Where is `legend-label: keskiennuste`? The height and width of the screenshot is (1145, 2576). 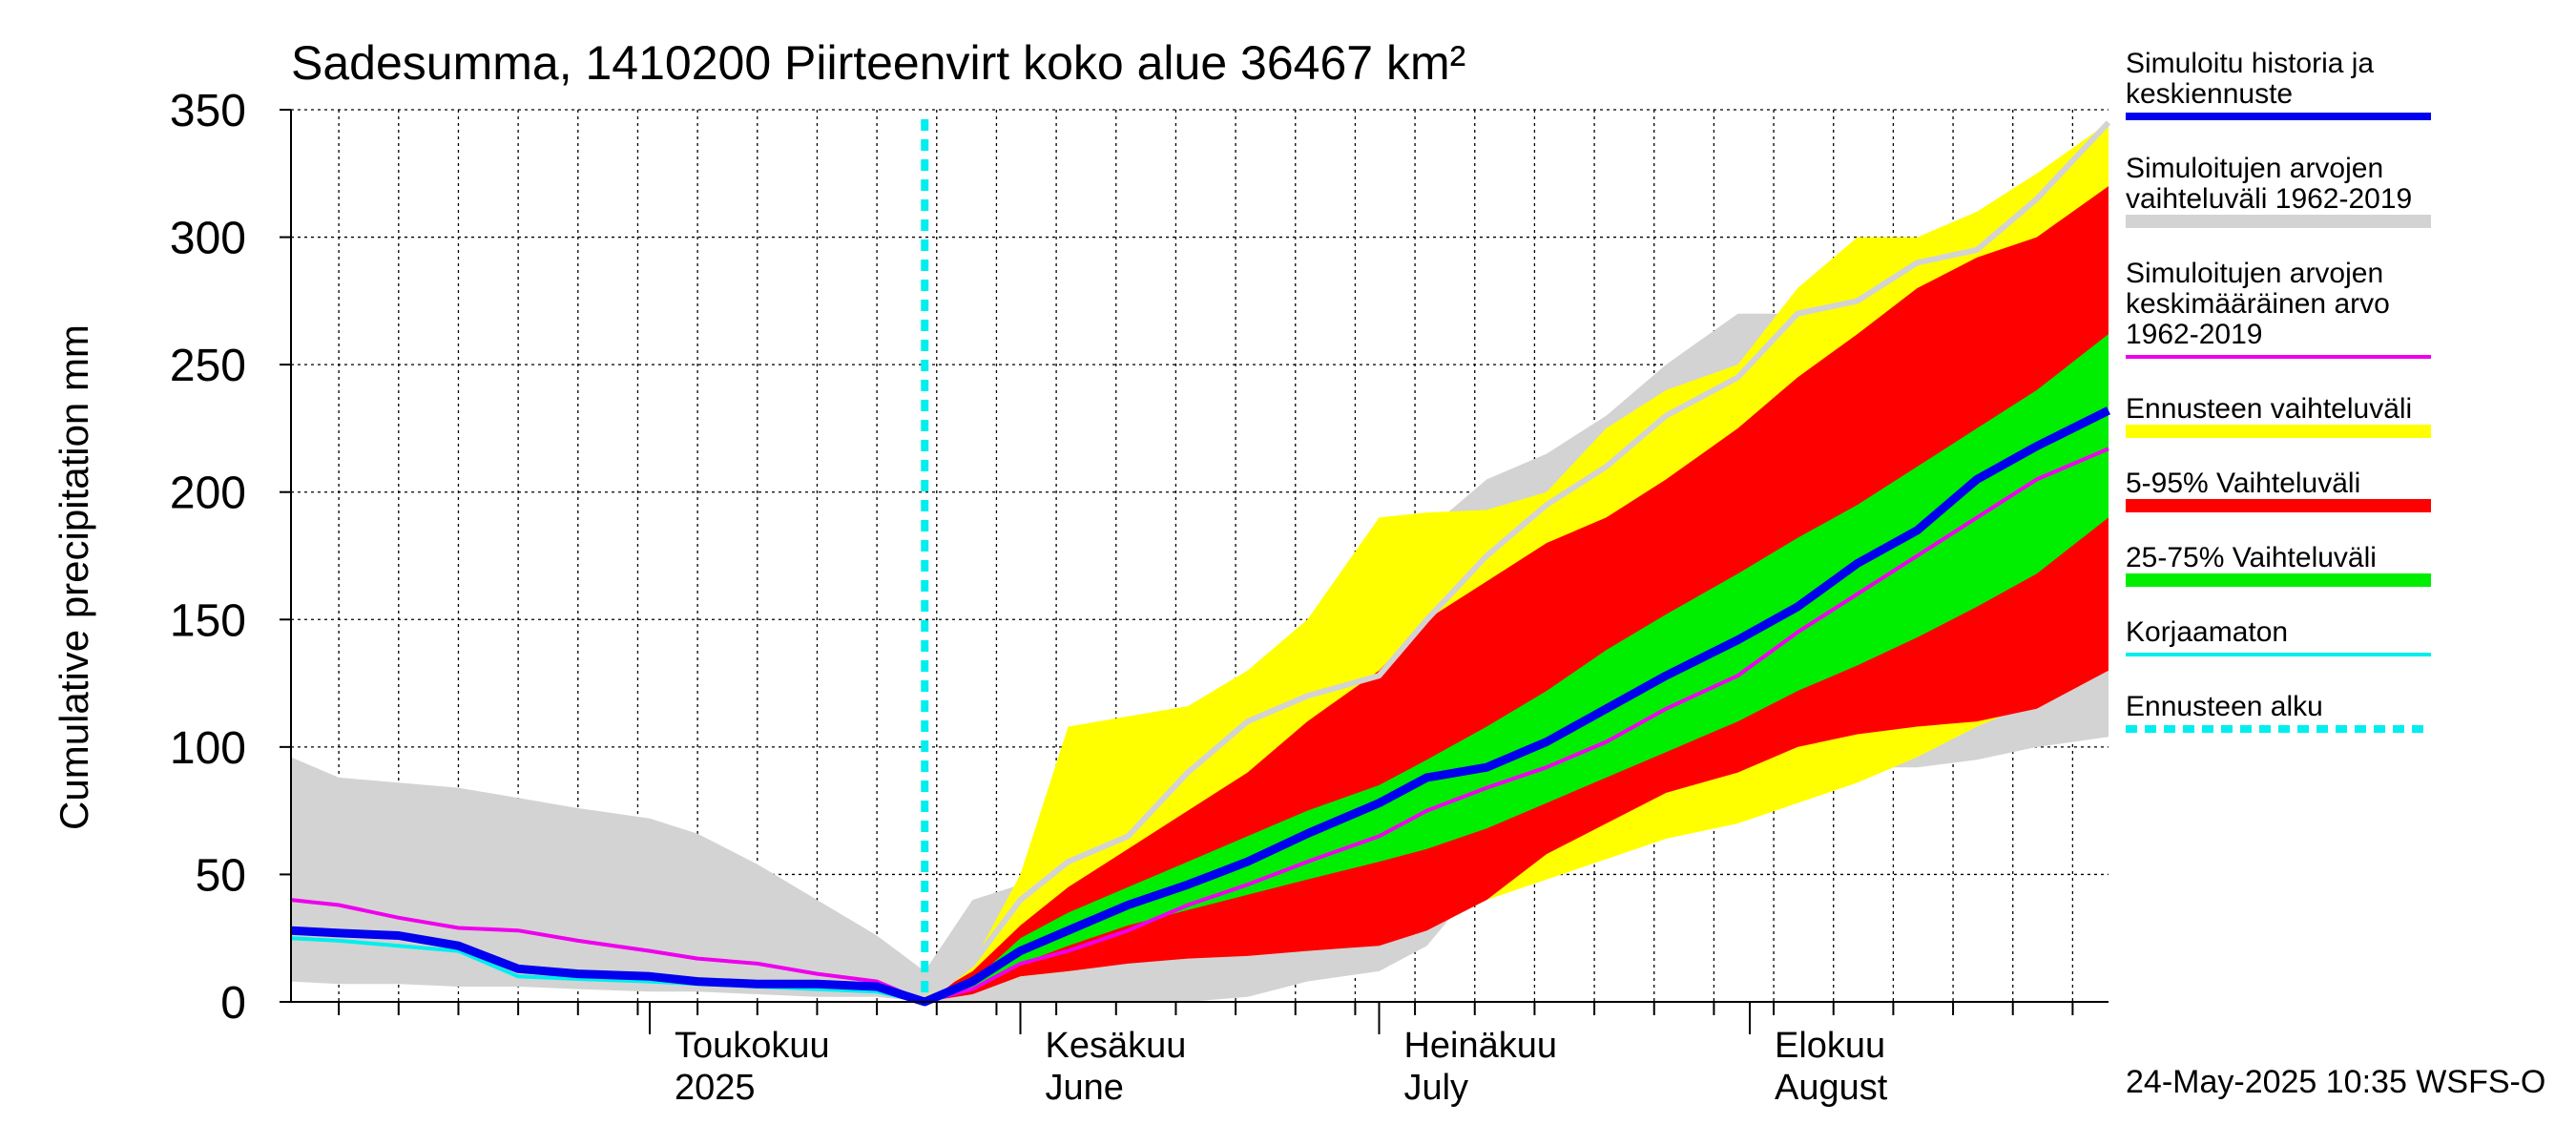 legend-label: keskiennuste is located at coordinates (2209, 94).